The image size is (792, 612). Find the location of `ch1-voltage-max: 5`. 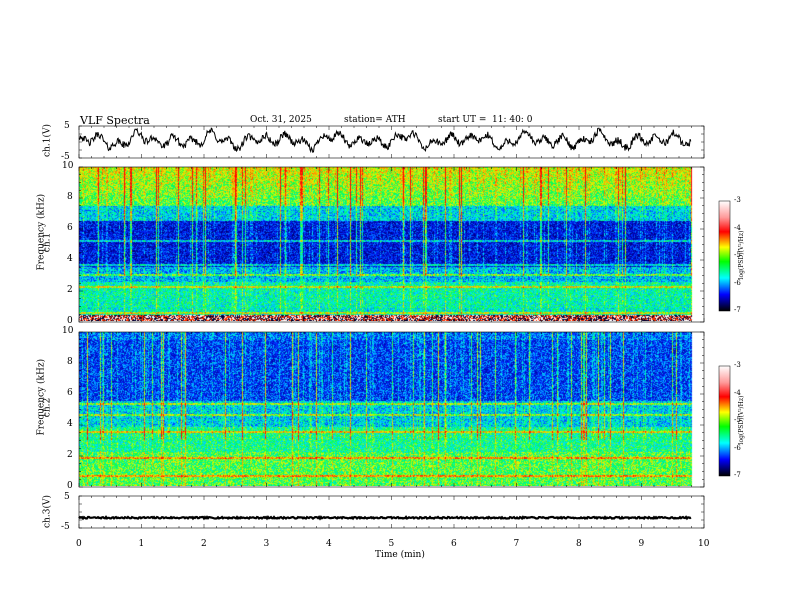

ch1-voltage-max: 5 is located at coordinates (67, 126).